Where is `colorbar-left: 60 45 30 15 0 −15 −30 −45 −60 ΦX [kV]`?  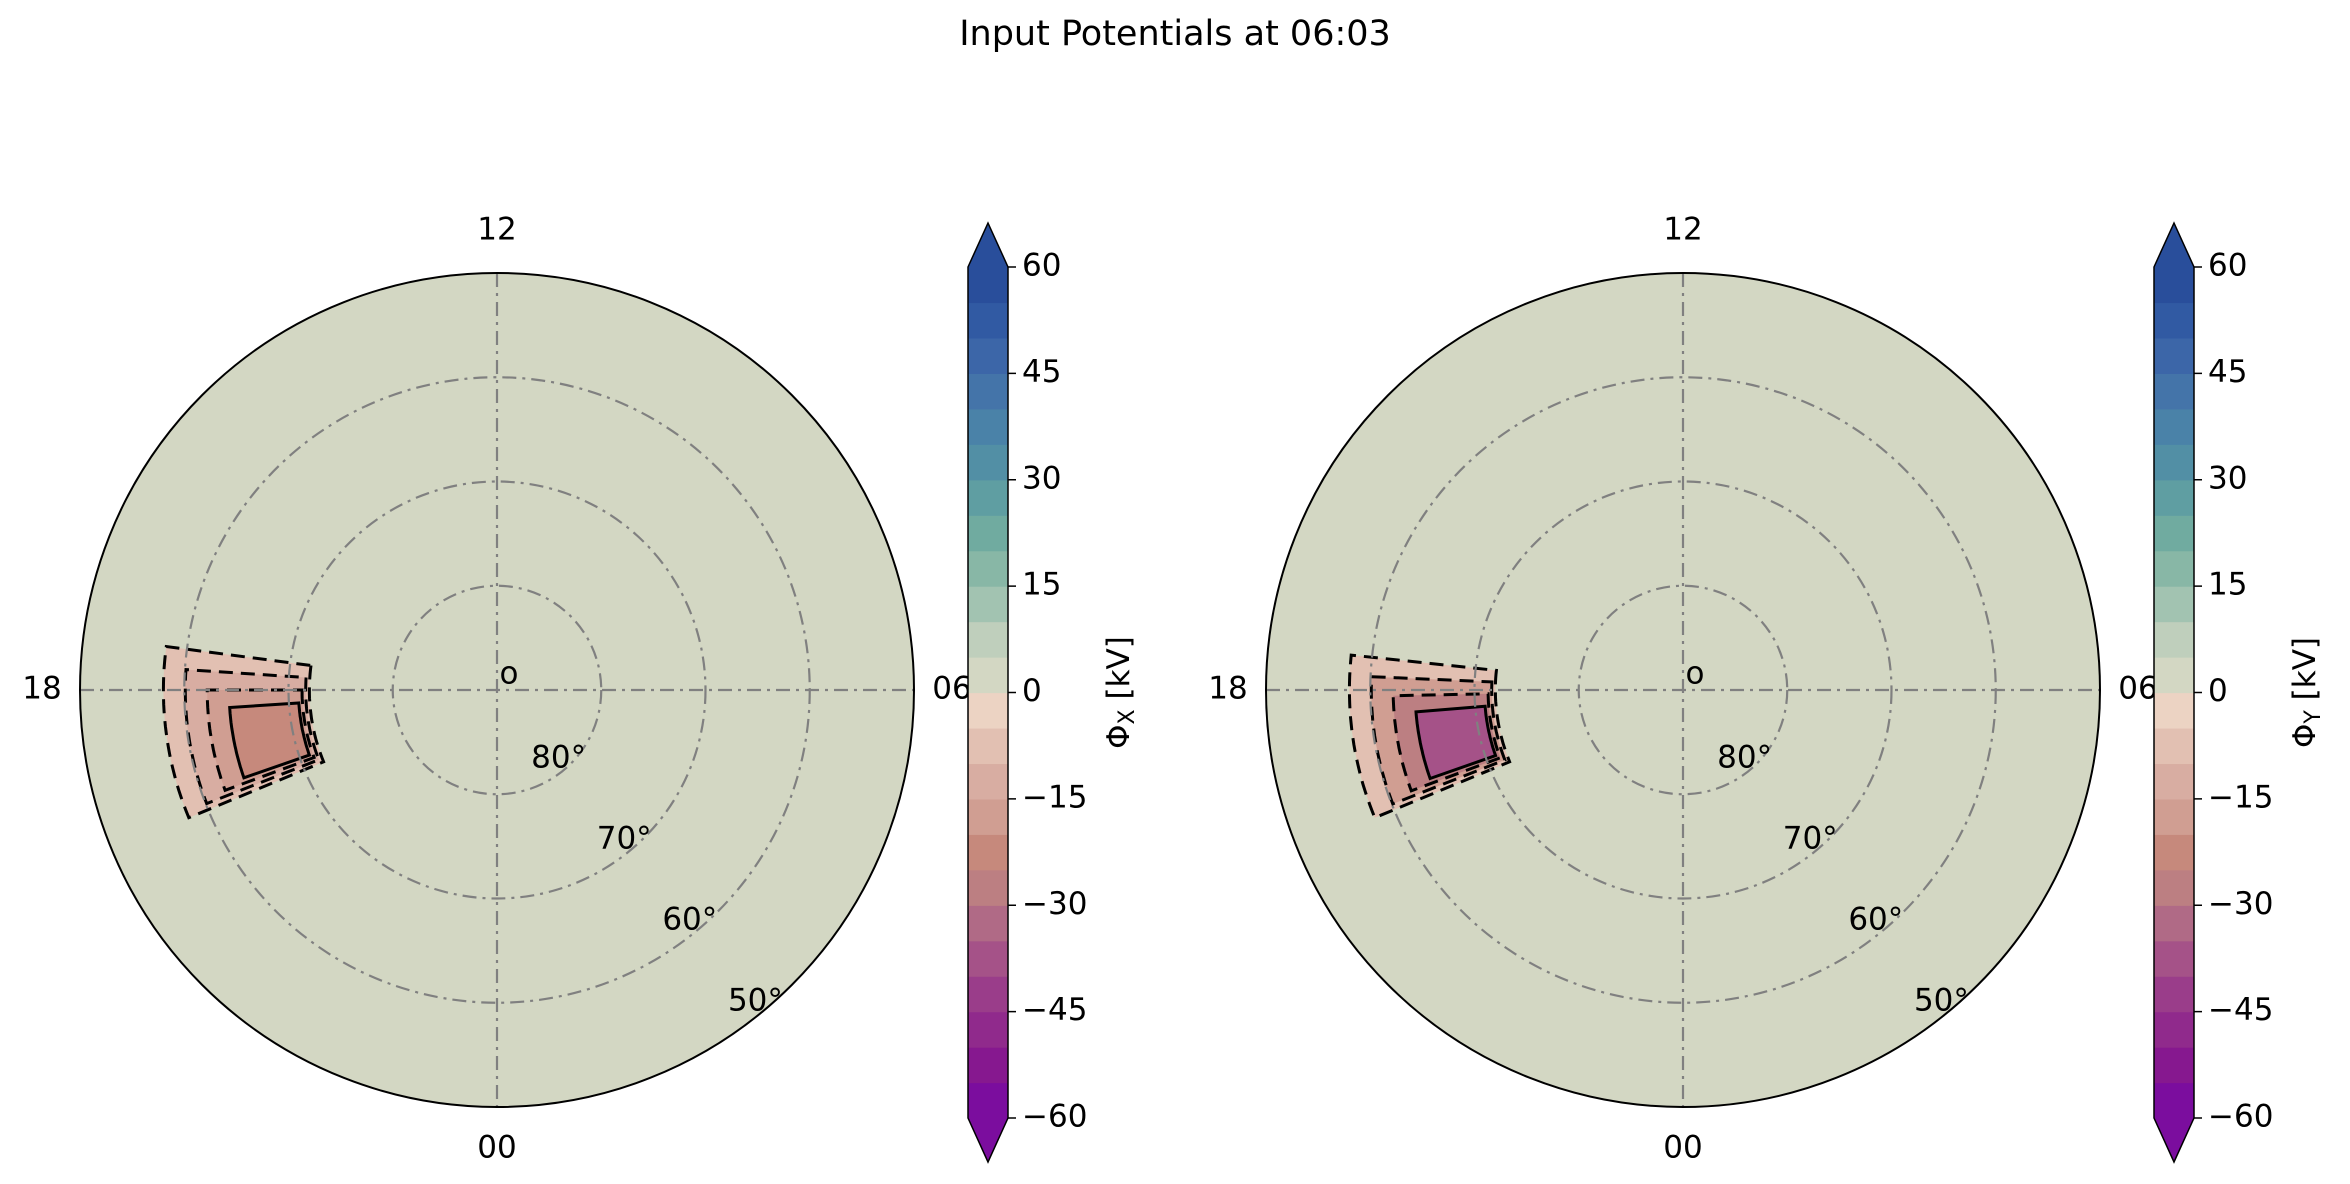 colorbar-left: 60 45 30 15 0 −15 −30 −45 −60 ΦX [kV] is located at coordinates (1054, 692).